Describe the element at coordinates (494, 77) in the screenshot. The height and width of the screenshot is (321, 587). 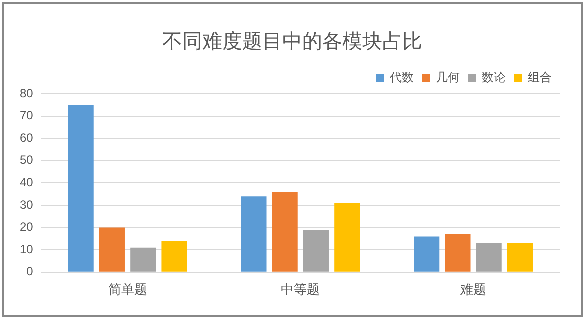
I see `legend-label: 数论` at that location.